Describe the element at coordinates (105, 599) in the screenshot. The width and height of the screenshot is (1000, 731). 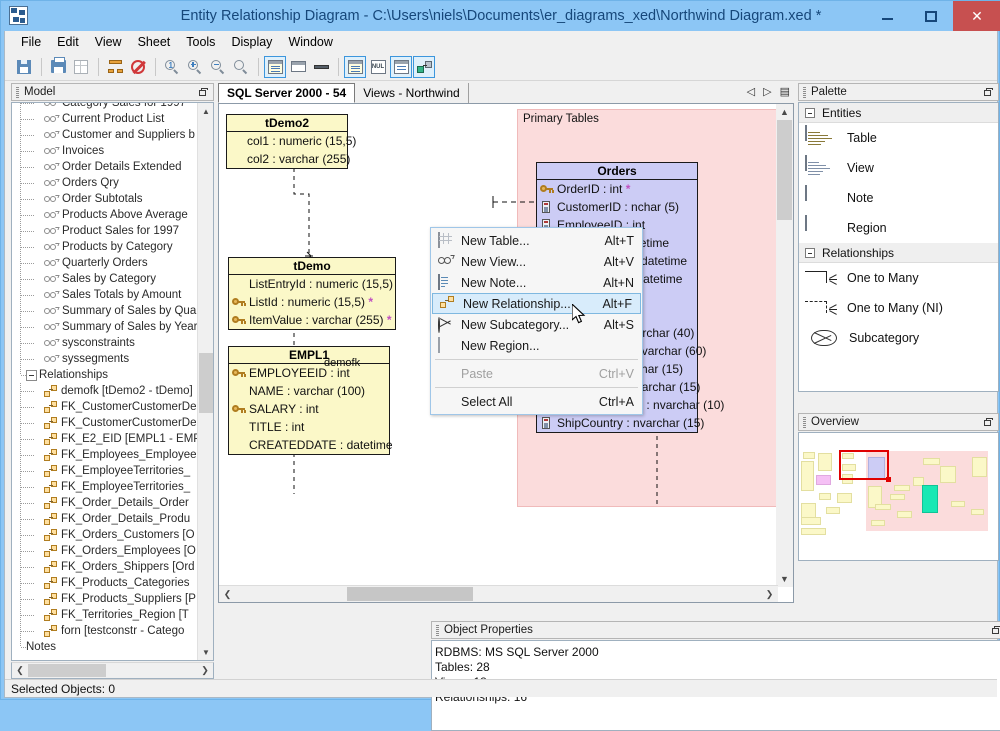
I see `tree-item: FK_Products_Suppliers [P` at that location.